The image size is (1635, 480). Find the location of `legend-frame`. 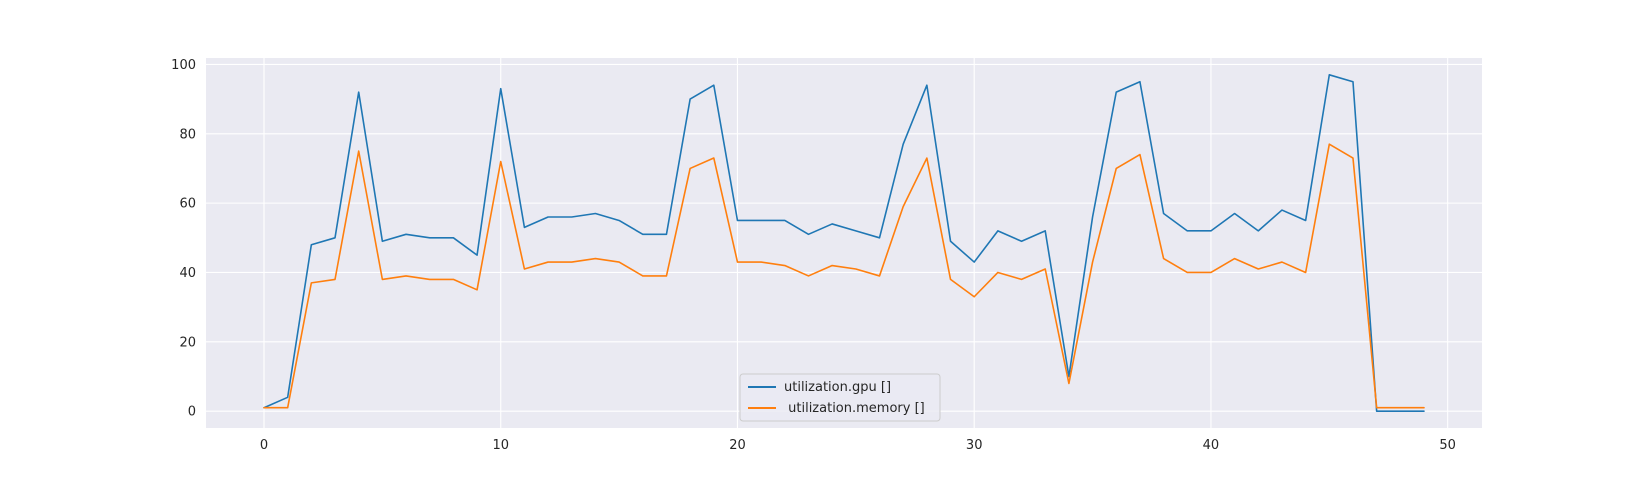

legend-frame is located at coordinates (840, 397).